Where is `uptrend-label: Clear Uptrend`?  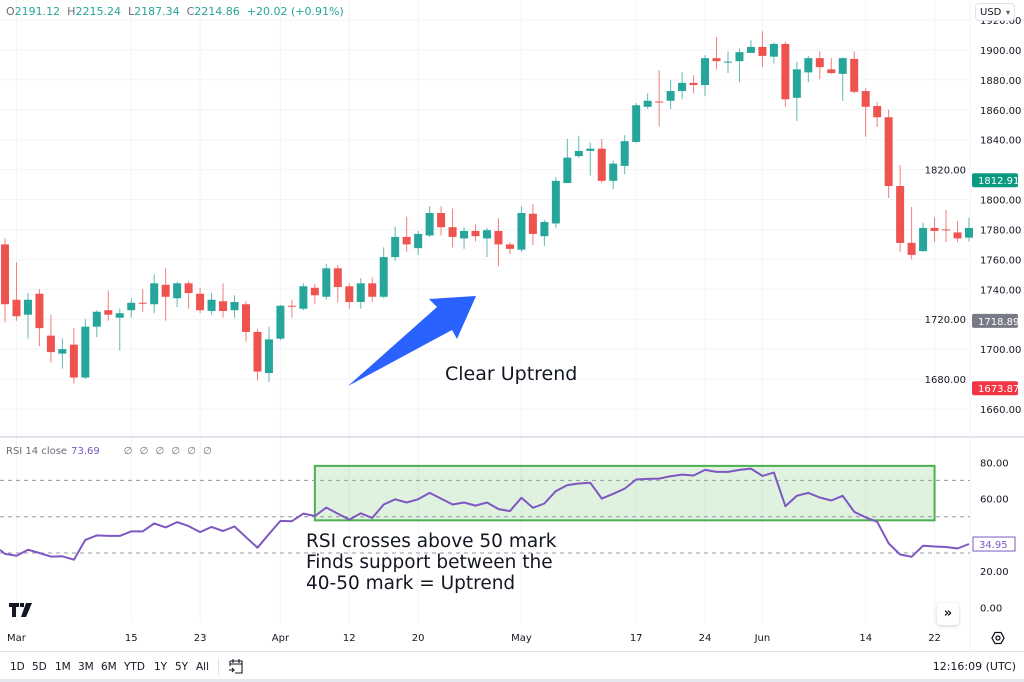 uptrend-label: Clear Uptrend is located at coordinates (511, 374).